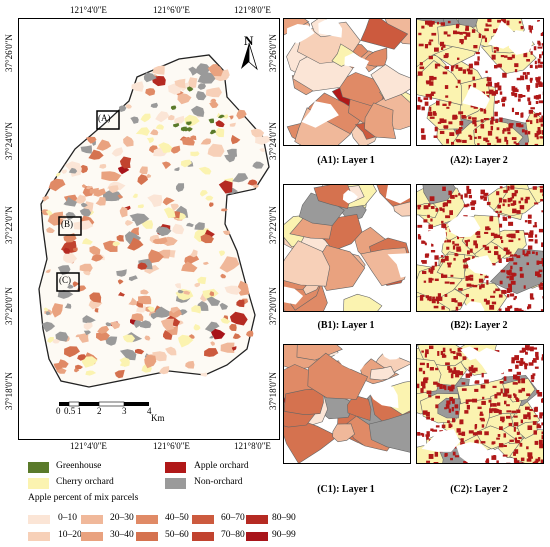  What do you see at coordinates (79, 411) in the screenshot?
I see `scale-label-1: 1` at bounding box center [79, 411].